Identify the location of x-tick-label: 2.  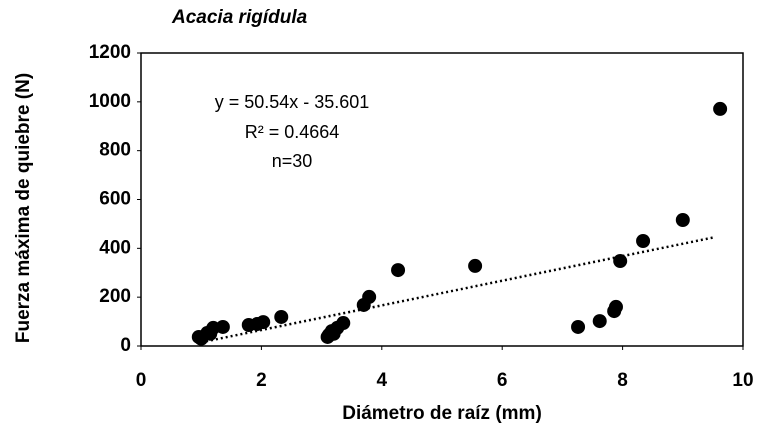
(261, 380).